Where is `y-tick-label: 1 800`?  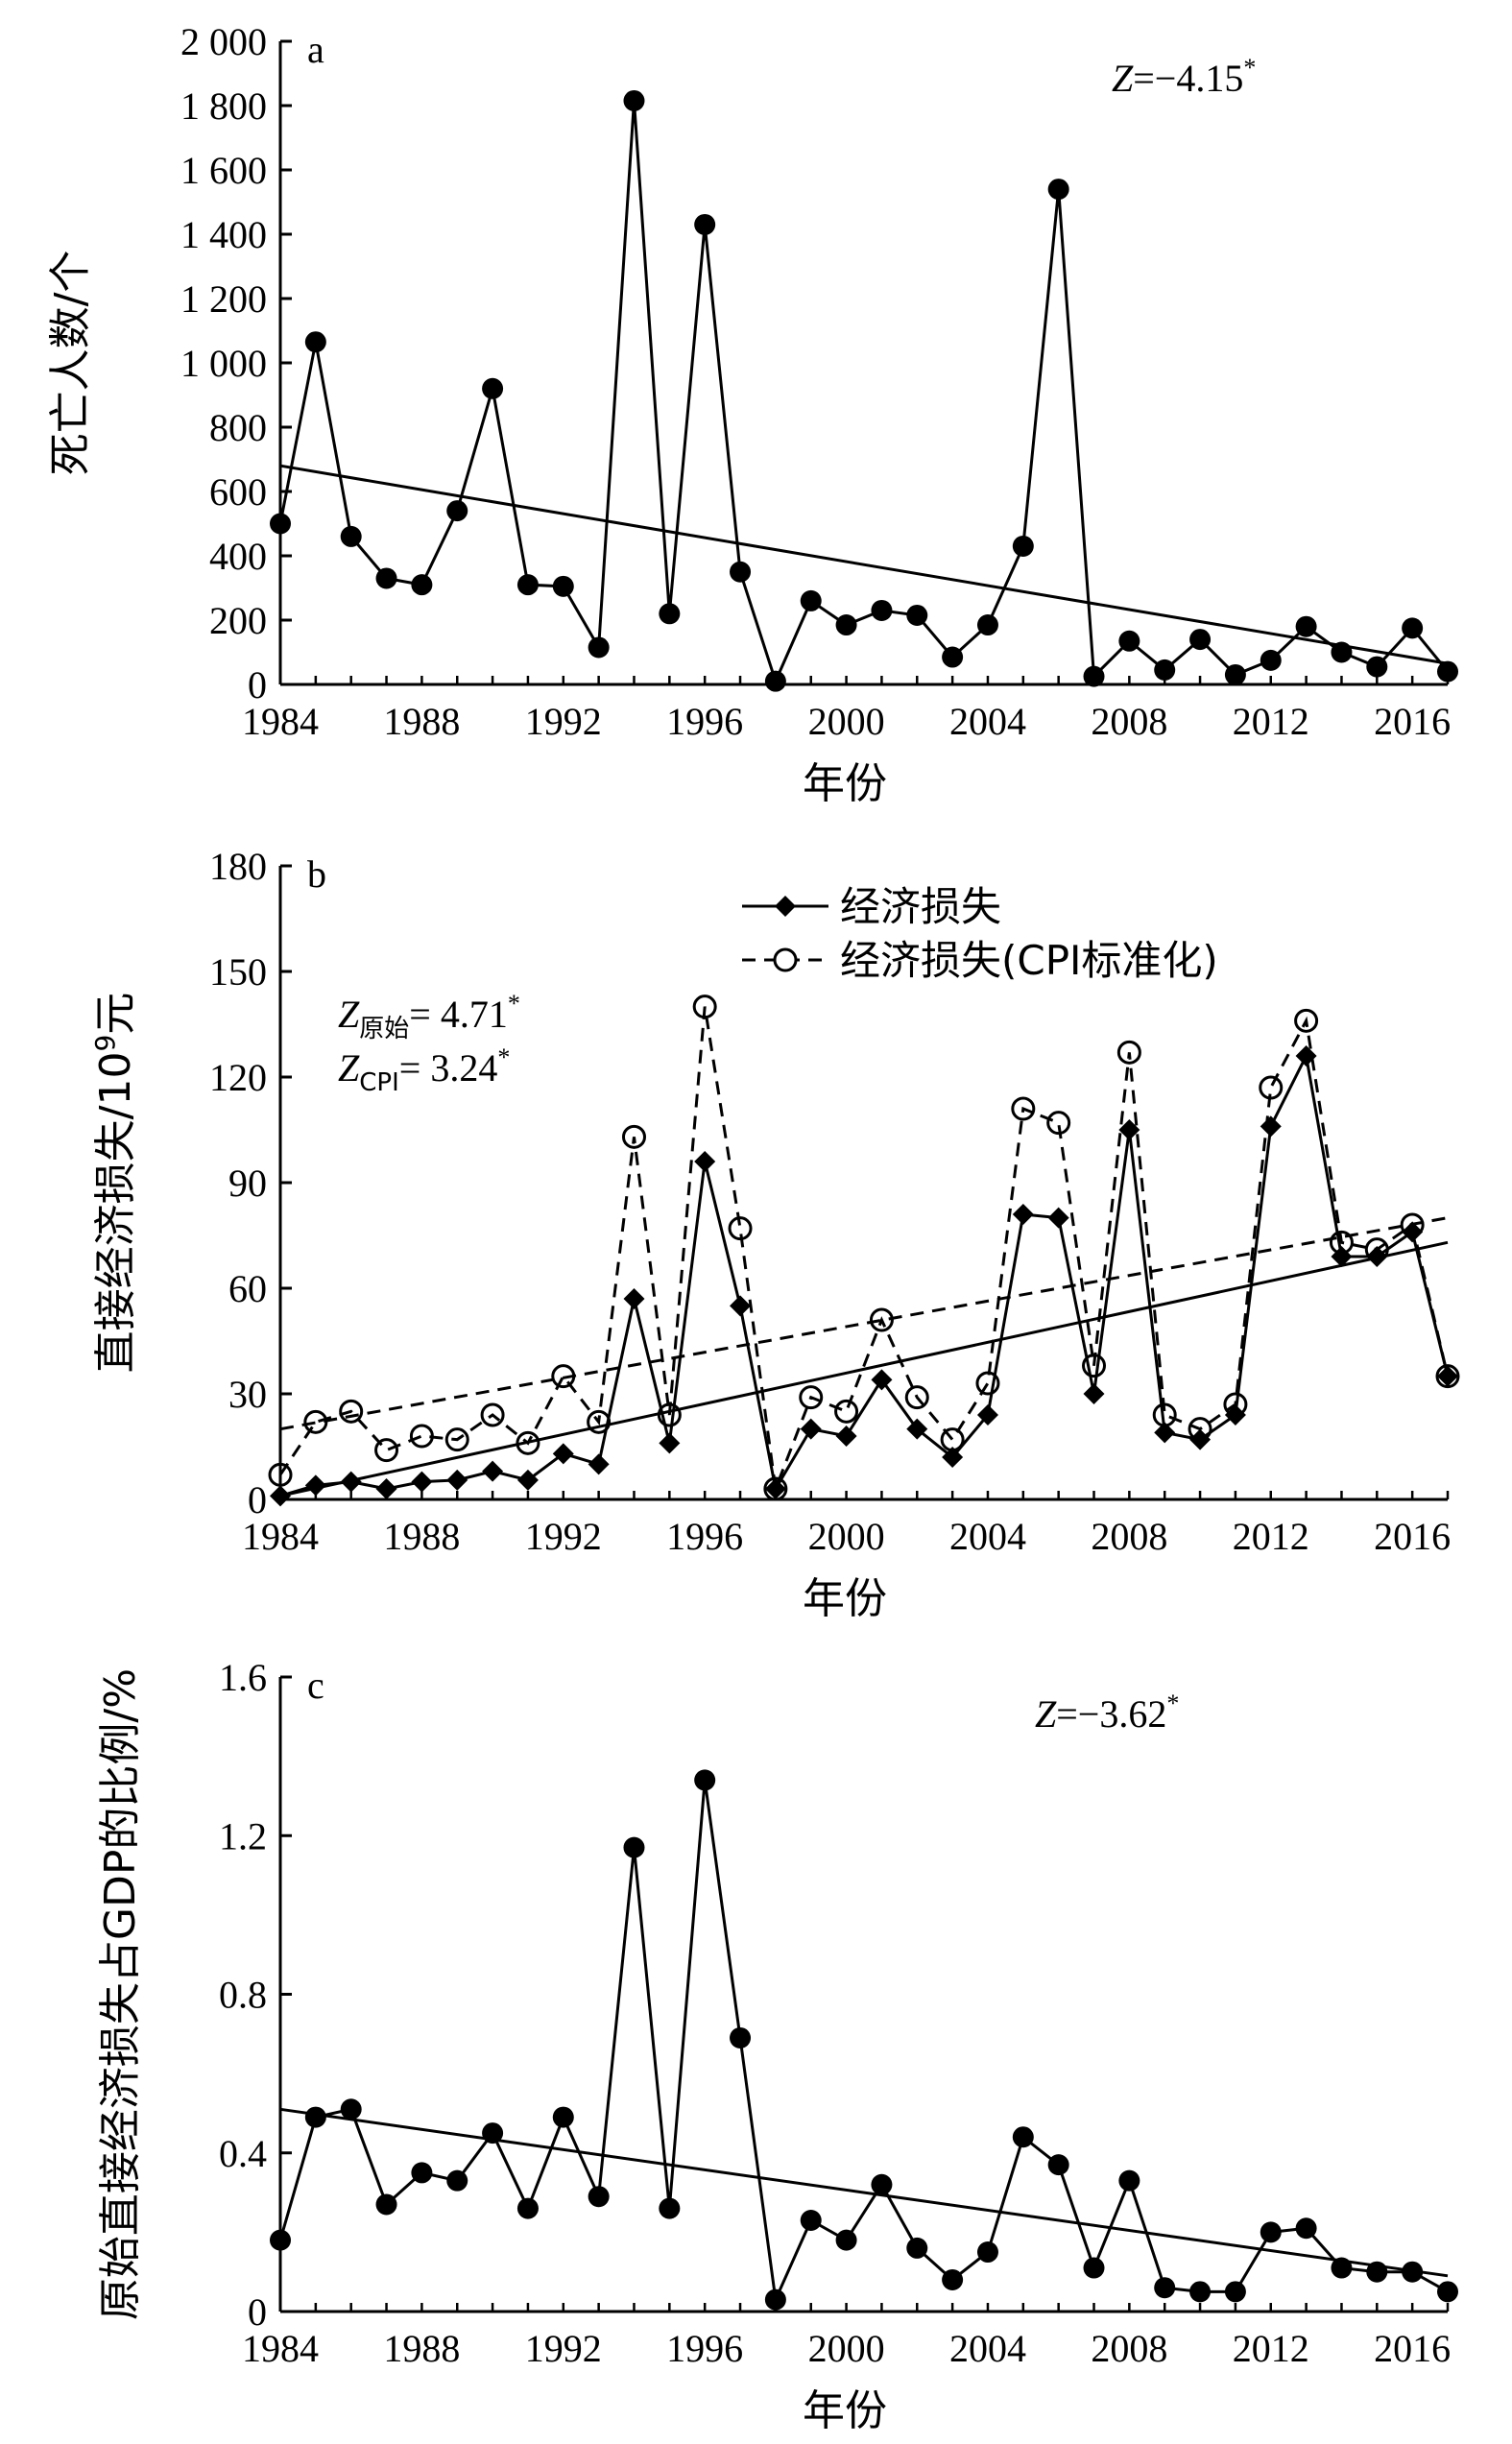 y-tick-label: 1 800 is located at coordinates (224, 106).